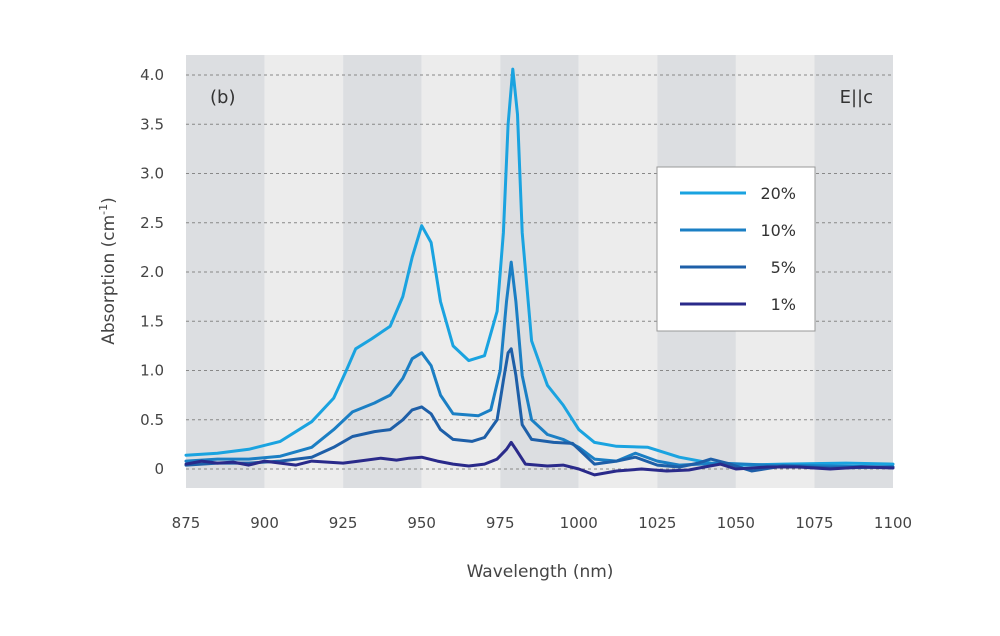 The height and width of the screenshot is (636, 1000). Describe the element at coordinates (579, 523) in the screenshot. I see `x-tick-label: 1000` at that location.